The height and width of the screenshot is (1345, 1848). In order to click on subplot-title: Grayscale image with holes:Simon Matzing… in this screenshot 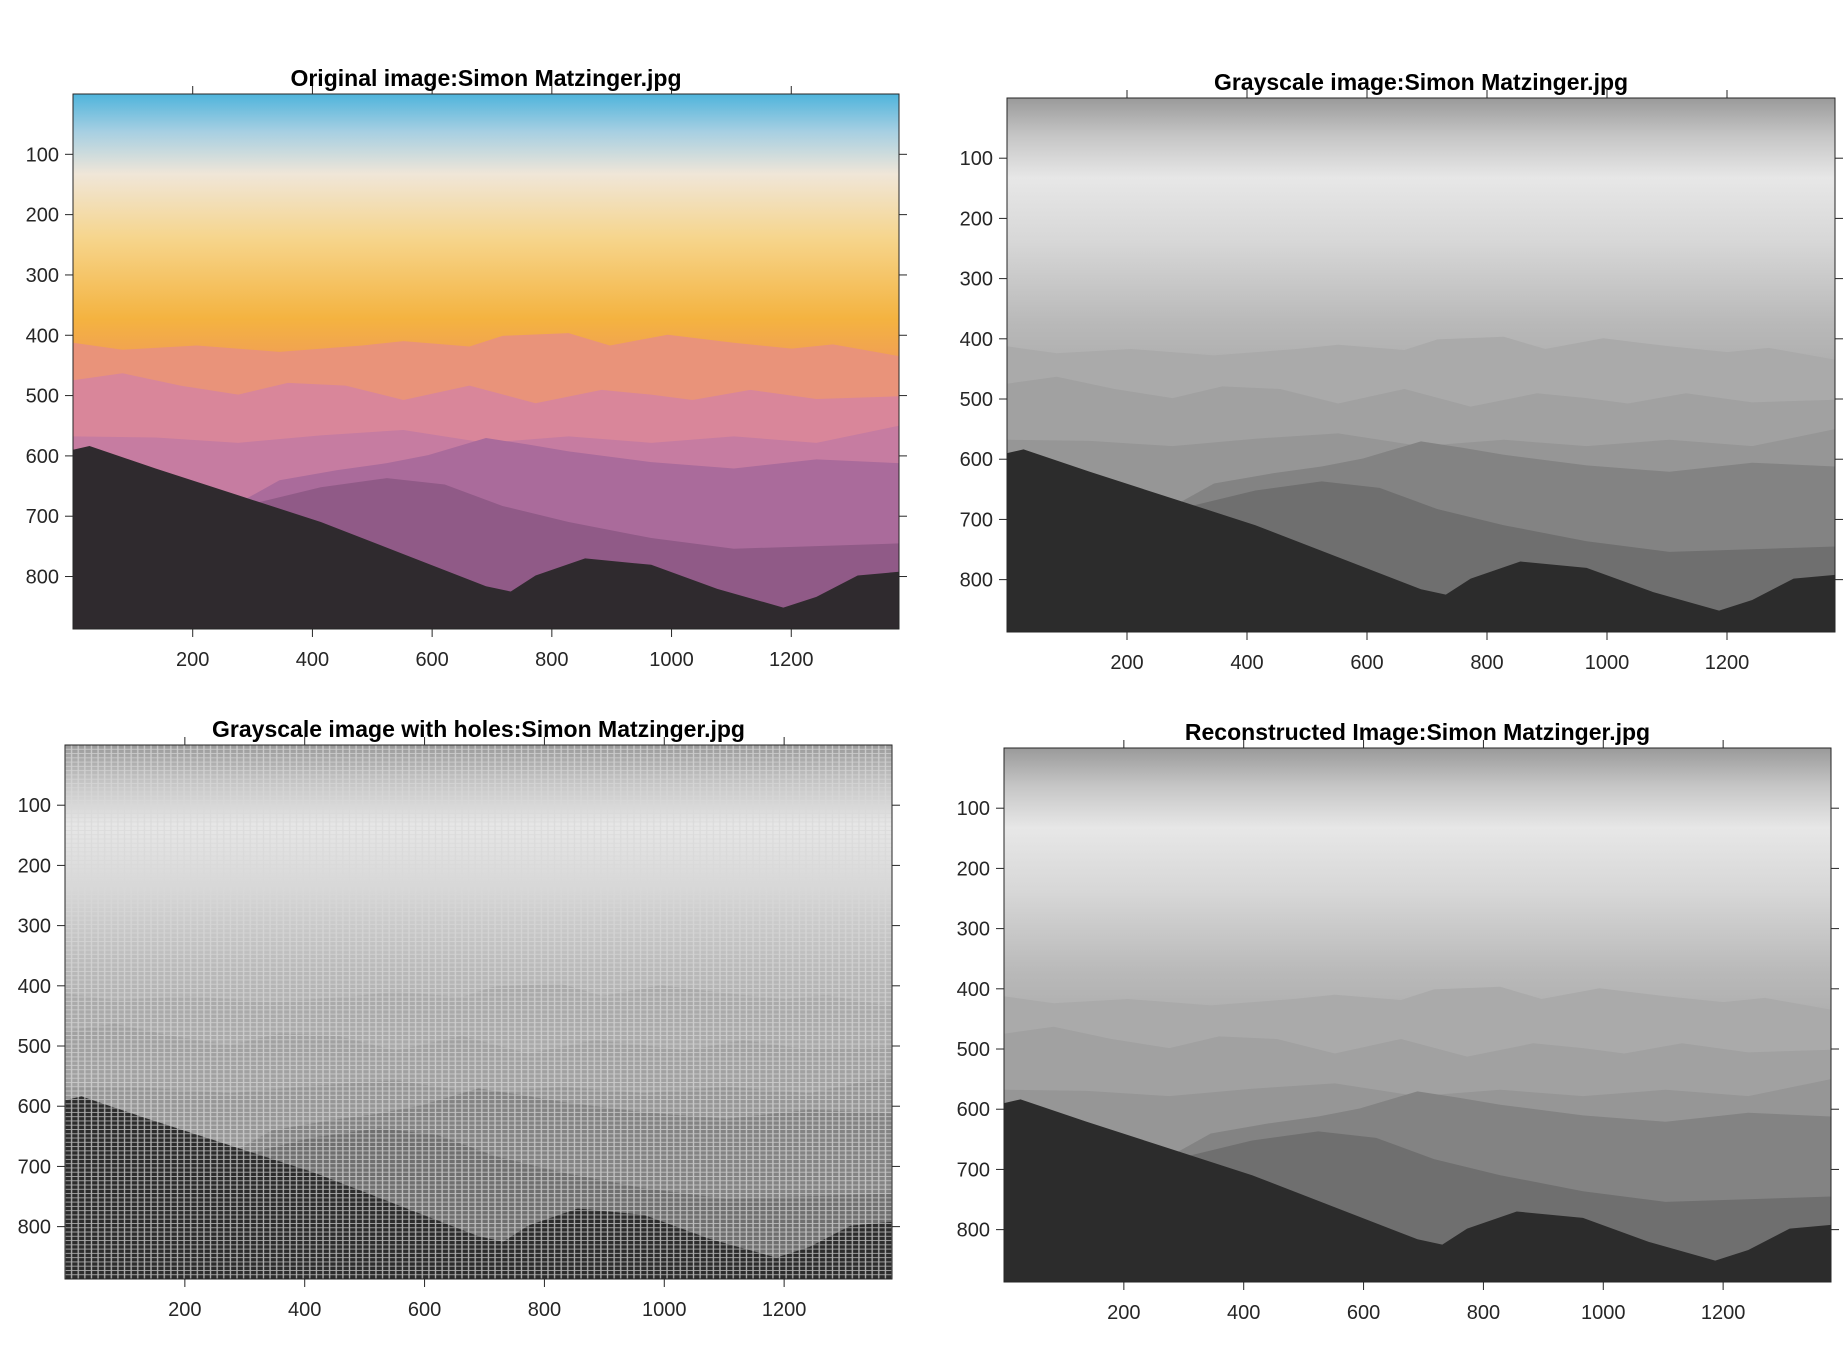, I will do `click(478, 729)`.